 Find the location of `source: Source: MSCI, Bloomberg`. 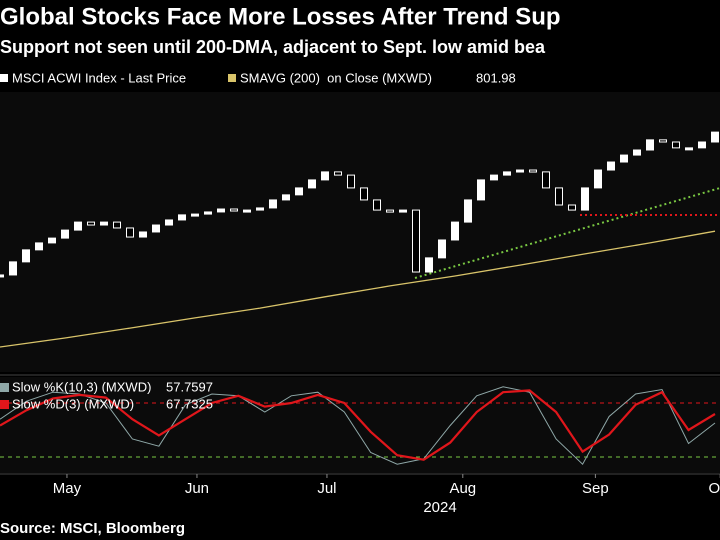

source: Source: MSCI, Bloomberg is located at coordinates (92, 528).